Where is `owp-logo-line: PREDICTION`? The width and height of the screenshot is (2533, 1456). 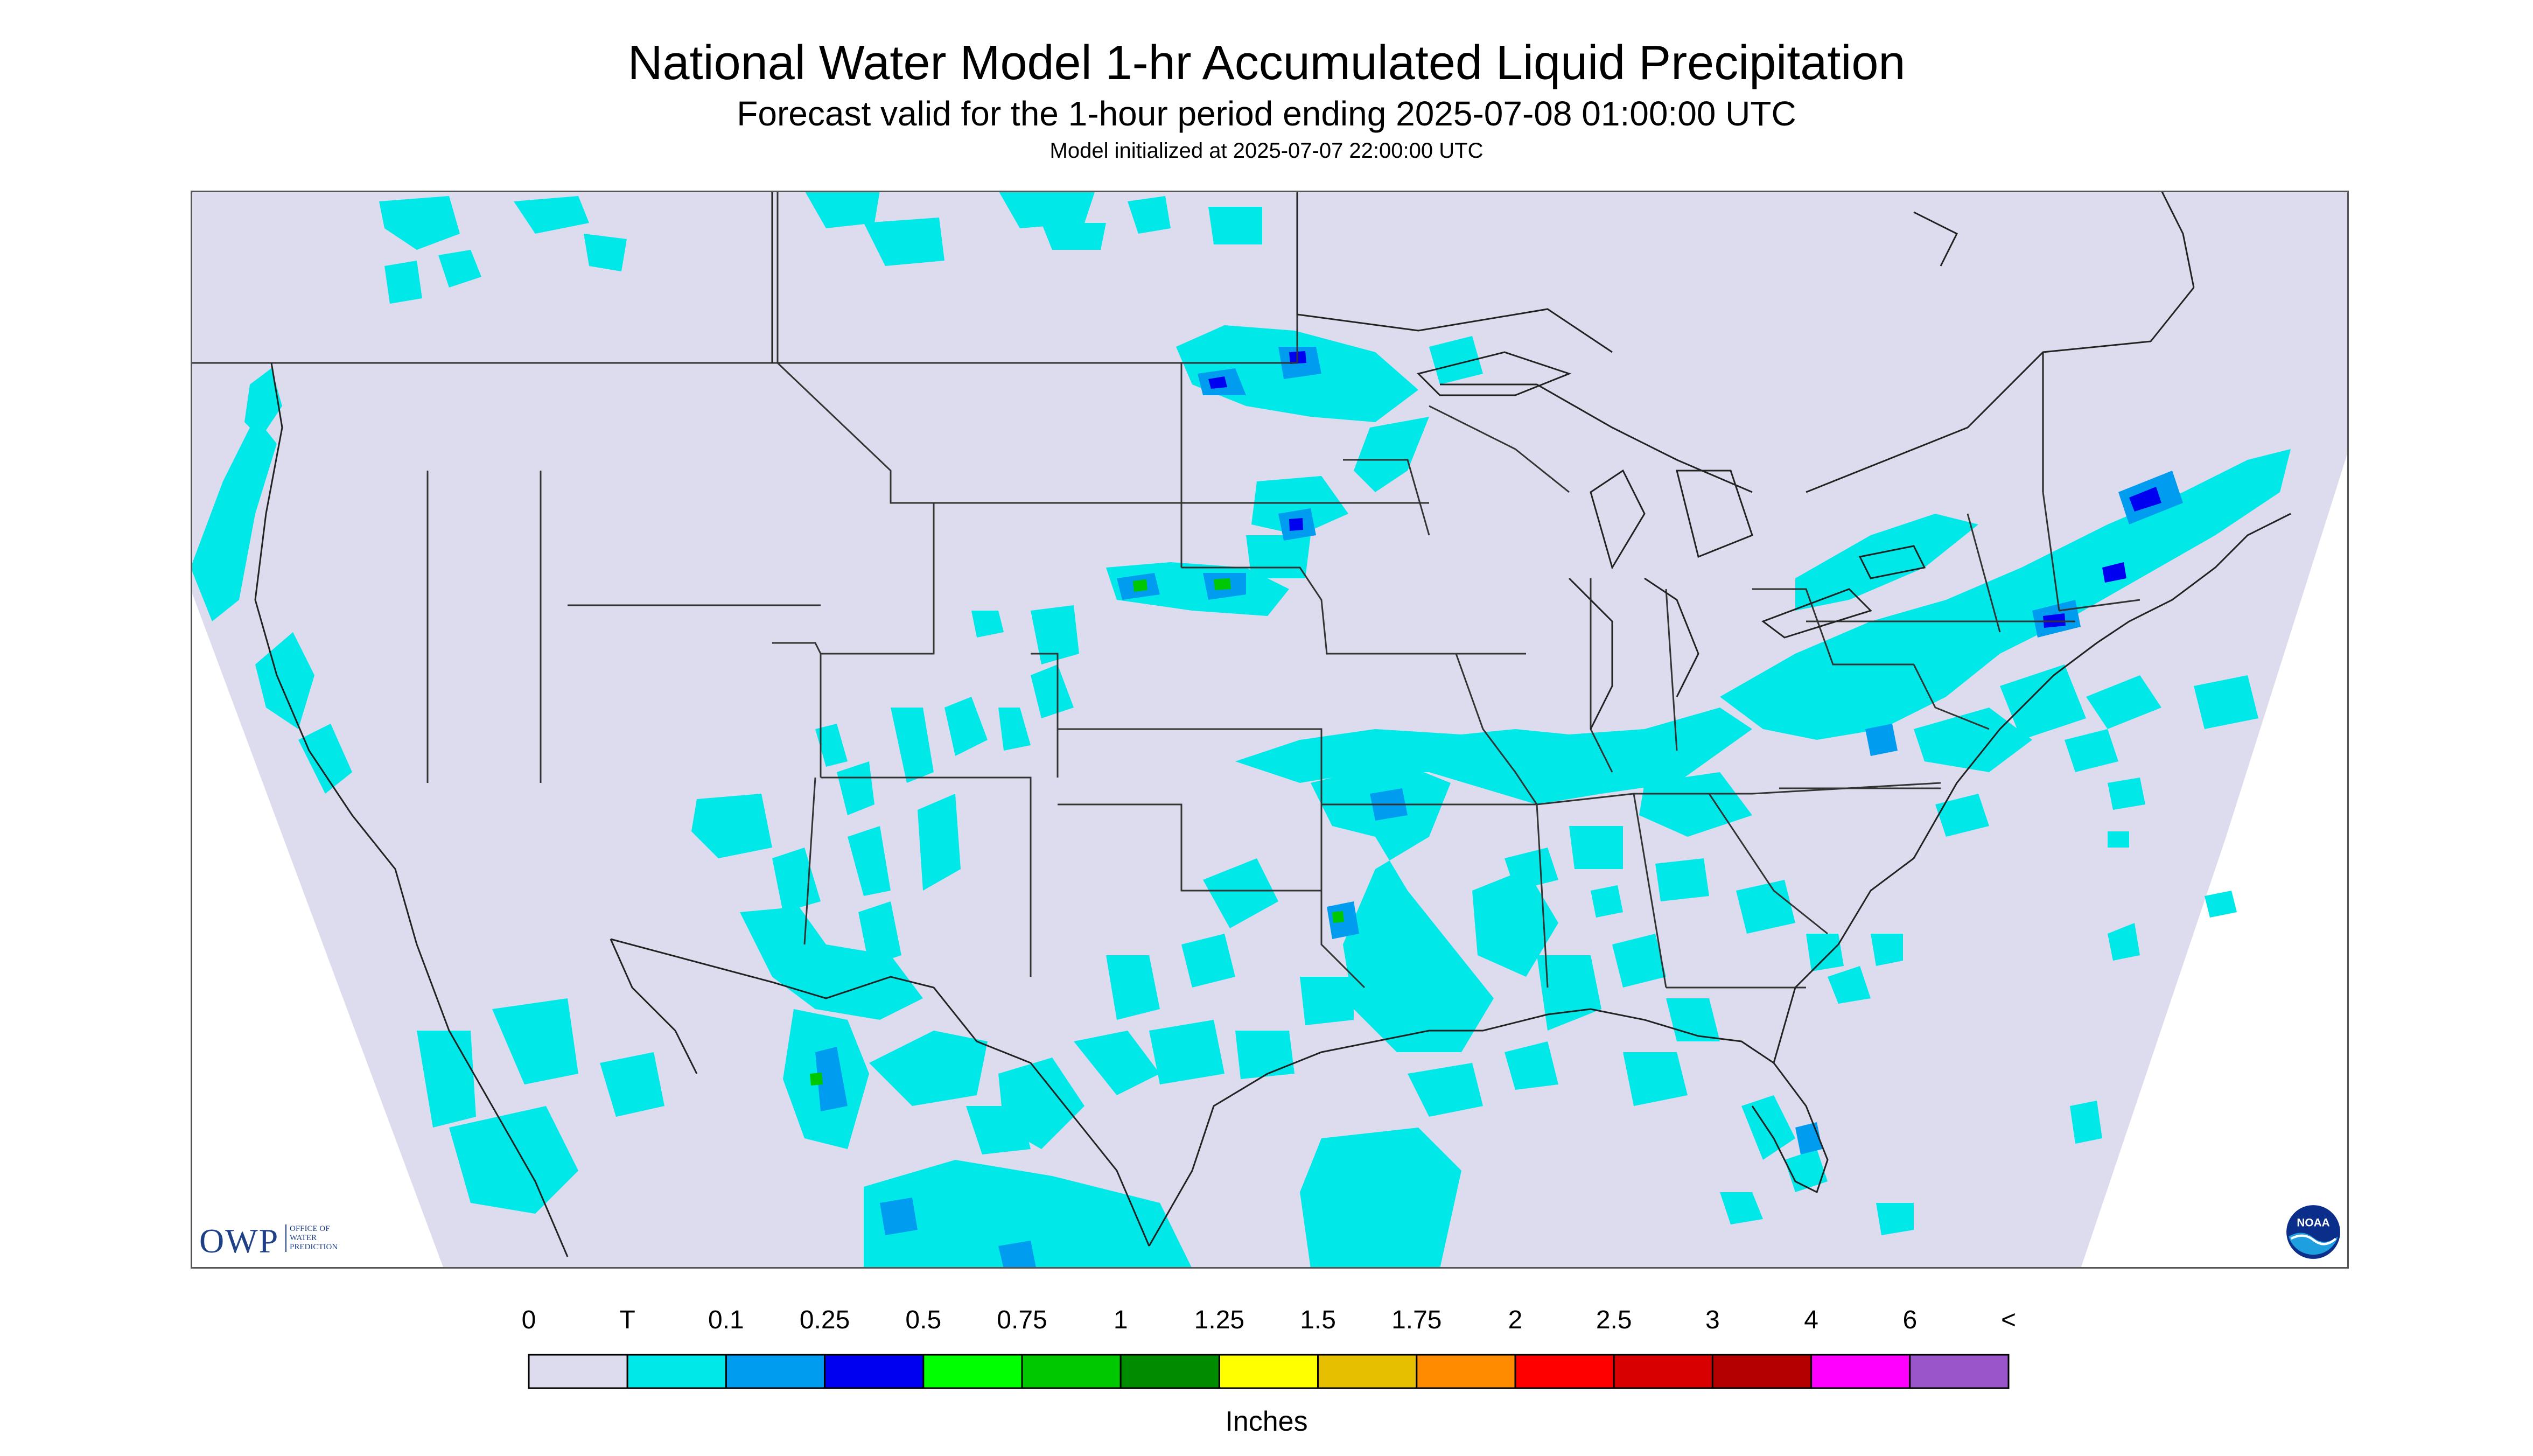
owp-logo-line: PREDICTION is located at coordinates (314, 1247).